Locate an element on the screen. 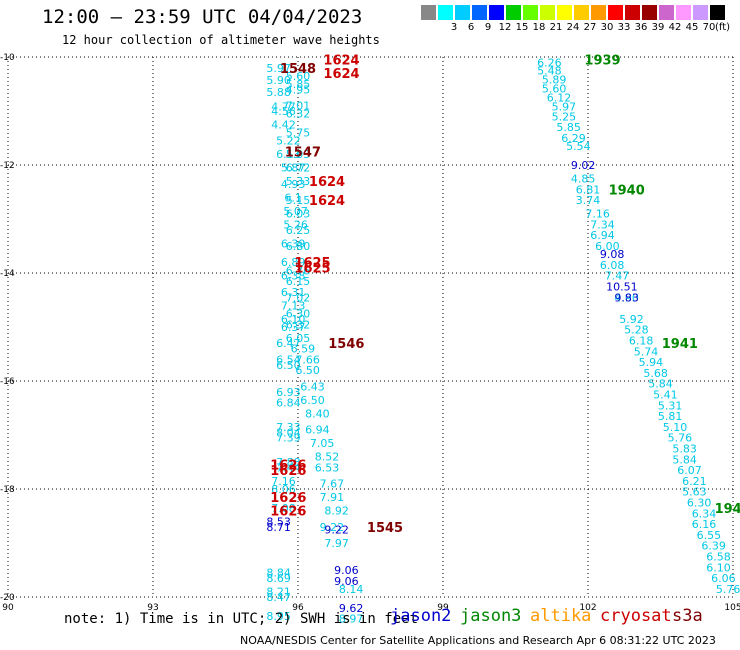 The width and height of the screenshot is (740, 650). legend-jason3: jason3 is located at coordinates (491, 616).